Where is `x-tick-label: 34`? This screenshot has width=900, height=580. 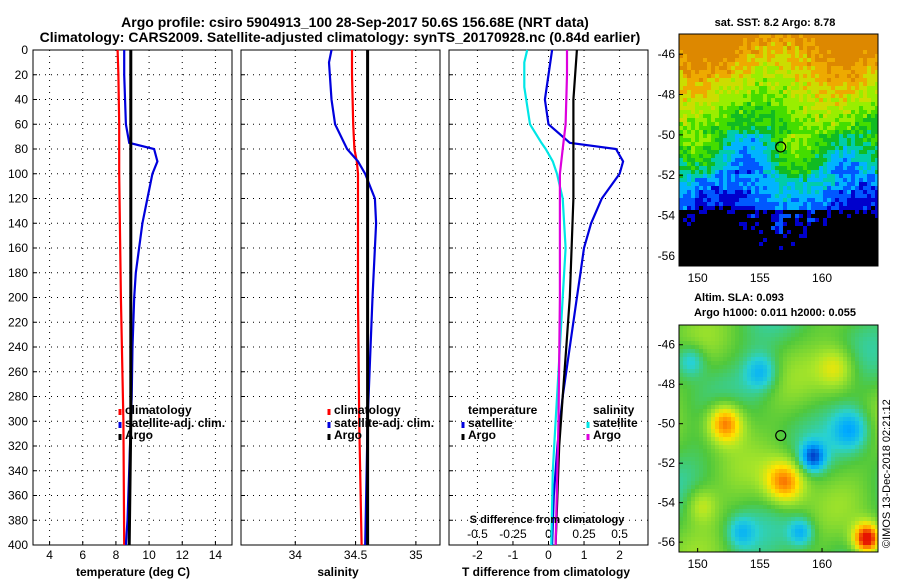
x-tick-label: 34 is located at coordinates (296, 555).